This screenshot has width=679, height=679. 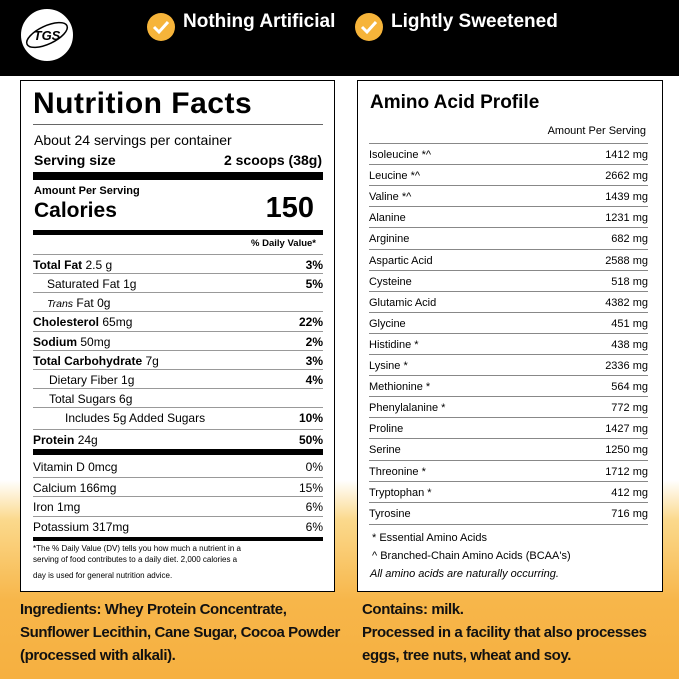 What do you see at coordinates (178, 321) in the screenshot?
I see `nutrient-row: Cholesterol 65mg 22%` at bounding box center [178, 321].